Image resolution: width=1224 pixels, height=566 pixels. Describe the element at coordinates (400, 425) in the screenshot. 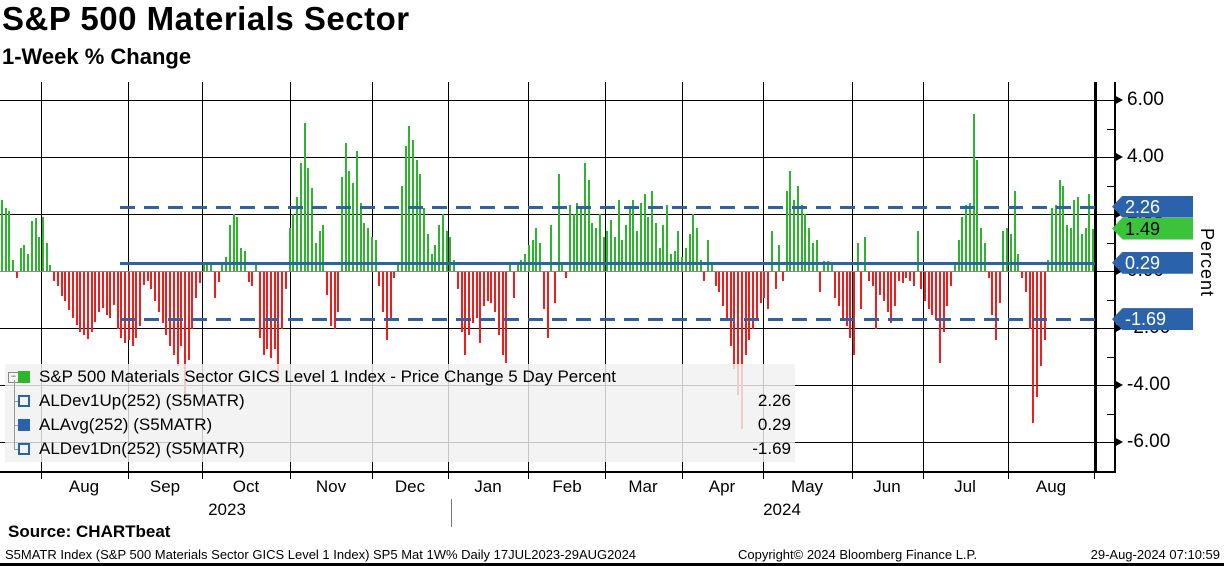

I see `legend-row-alavg: ALAvg(252) (S5MATR) 0.29` at that location.